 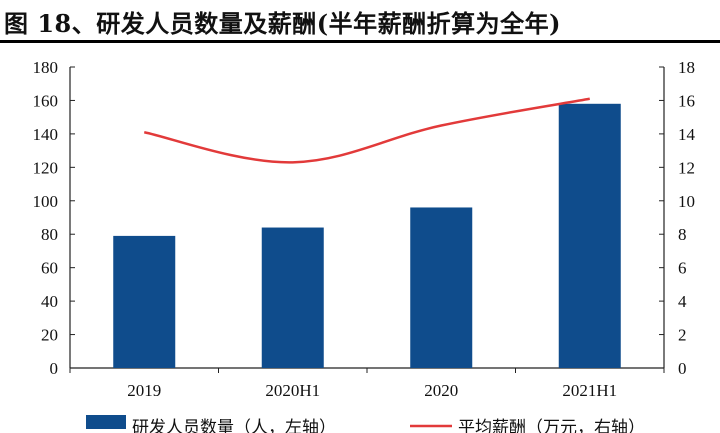 What do you see at coordinates (46, 167) in the screenshot?
I see `left-tick-label: 120` at bounding box center [46, 167].